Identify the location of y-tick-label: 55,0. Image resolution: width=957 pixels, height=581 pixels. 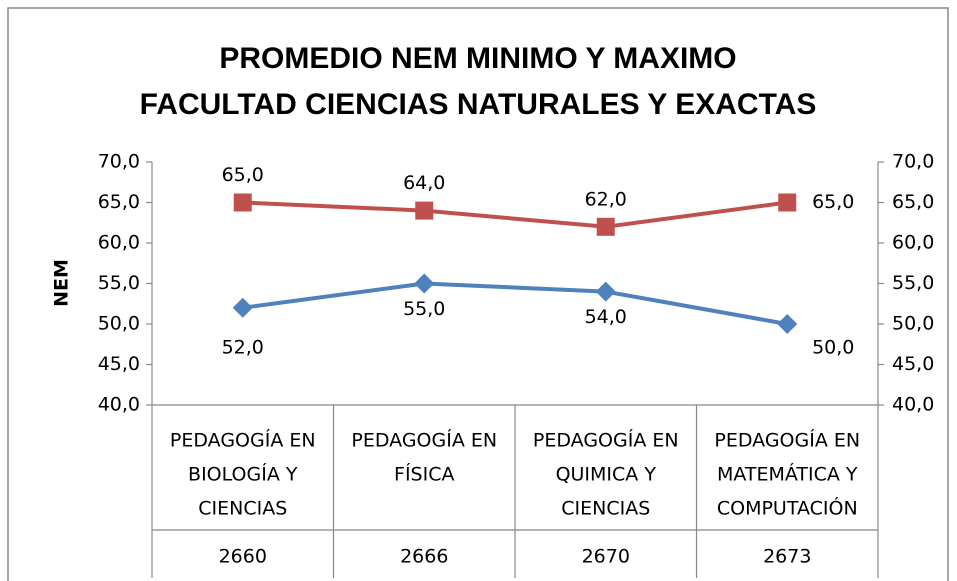
(119, 283).